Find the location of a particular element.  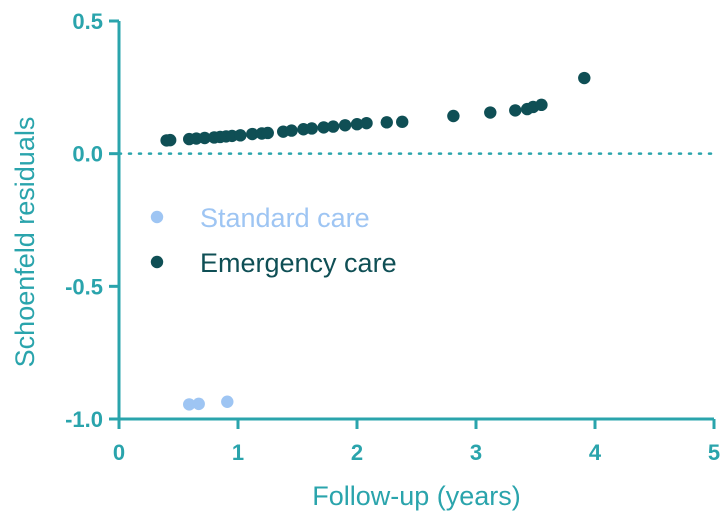

x-axis-title: Follow-up (years) is located at coordinates (416, 496).